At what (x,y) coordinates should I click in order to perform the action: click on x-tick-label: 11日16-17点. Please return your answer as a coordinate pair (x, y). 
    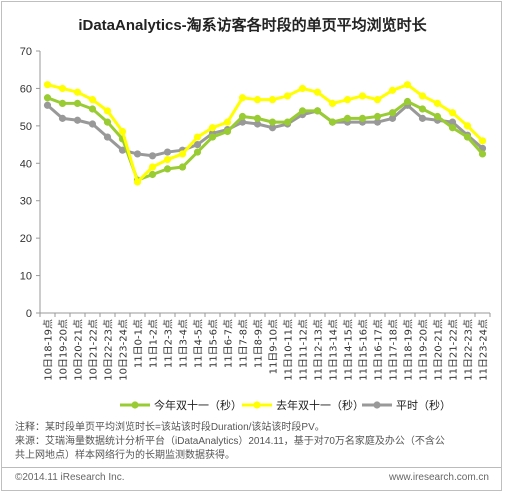
    Looking at the image, I should click on (379, 350).